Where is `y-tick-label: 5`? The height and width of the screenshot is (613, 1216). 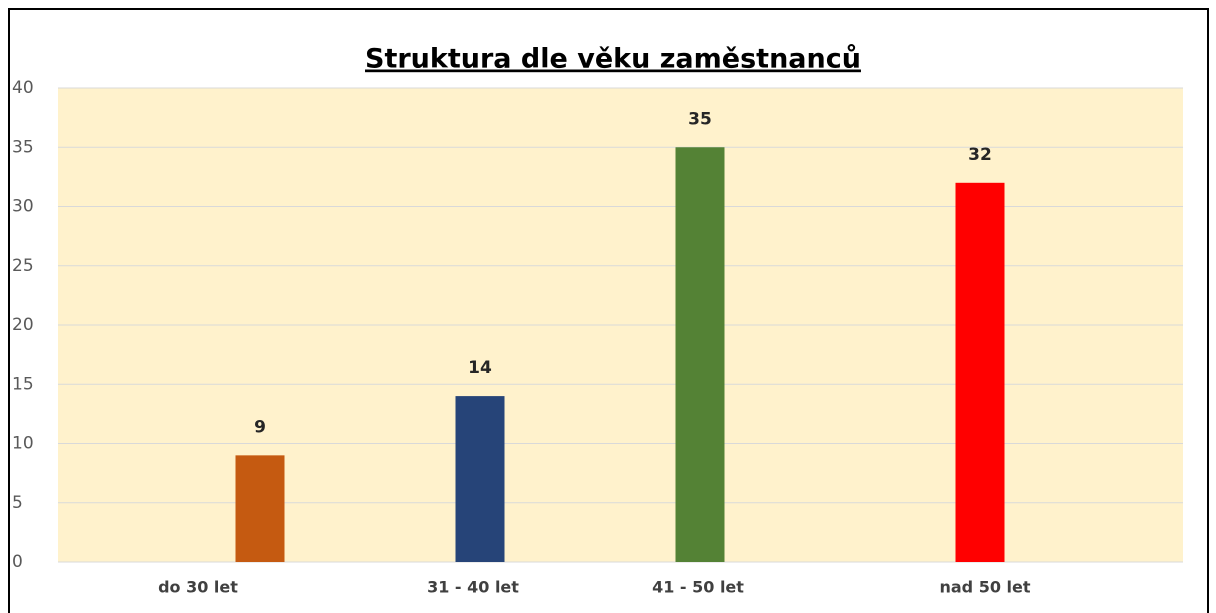 y-tick-label: 5 is located at coordinates (17, 503).